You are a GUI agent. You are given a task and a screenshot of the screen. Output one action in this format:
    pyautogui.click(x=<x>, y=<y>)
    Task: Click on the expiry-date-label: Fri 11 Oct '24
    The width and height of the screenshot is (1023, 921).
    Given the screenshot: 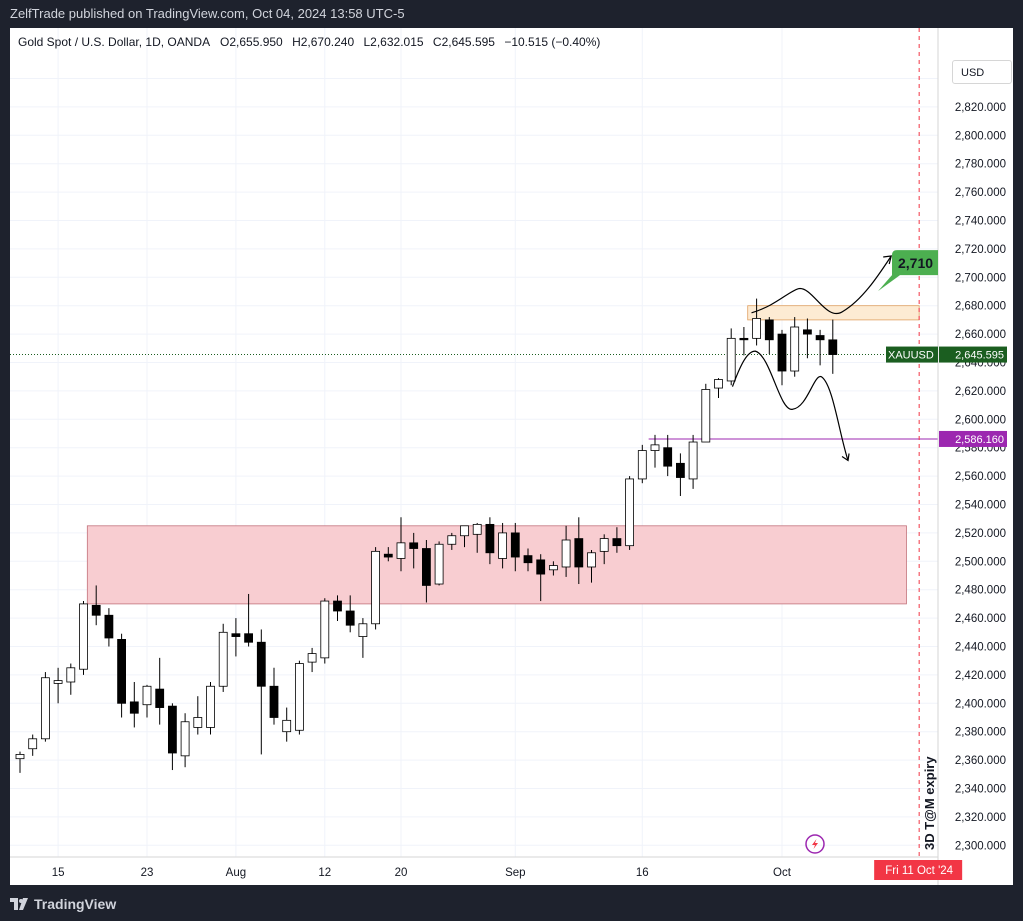 What is the action you would take?
    pyautogui.click(x=919, y=871)
    